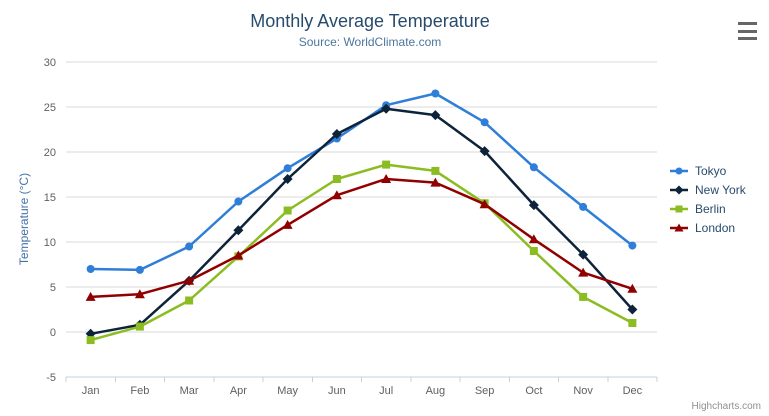 Image resolution: width=769 pixels, height=416 pixels. I want to click on triangle-legend-marker-icon, so click(679, 227).